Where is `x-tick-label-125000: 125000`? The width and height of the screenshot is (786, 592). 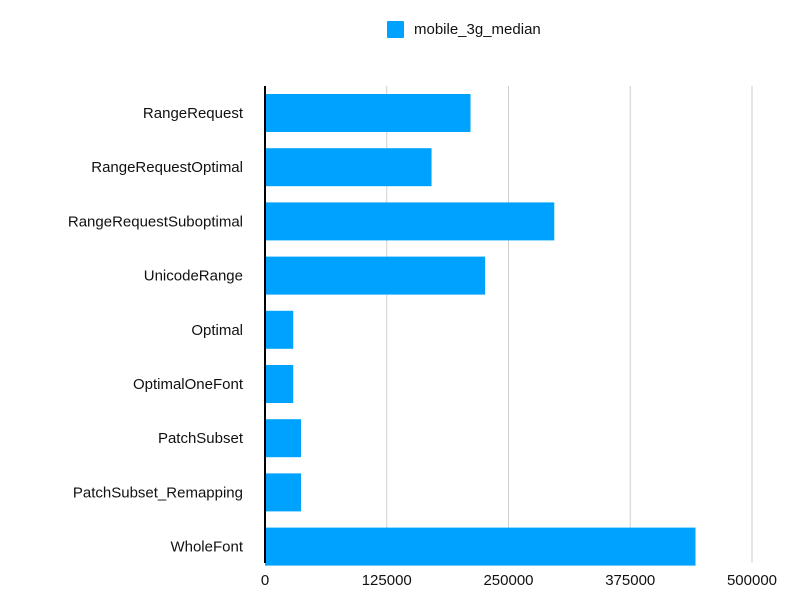
x-tick-label-125000: 125000 is located at coordinates (387, 580).